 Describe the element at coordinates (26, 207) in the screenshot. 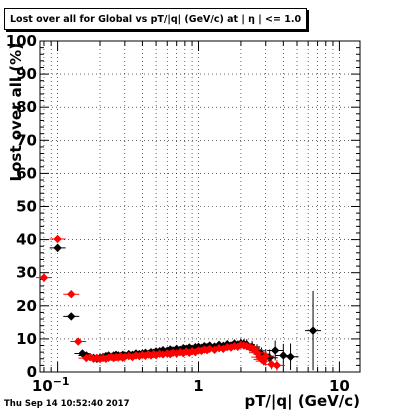

I see `y-tick-label: 50` at that location.